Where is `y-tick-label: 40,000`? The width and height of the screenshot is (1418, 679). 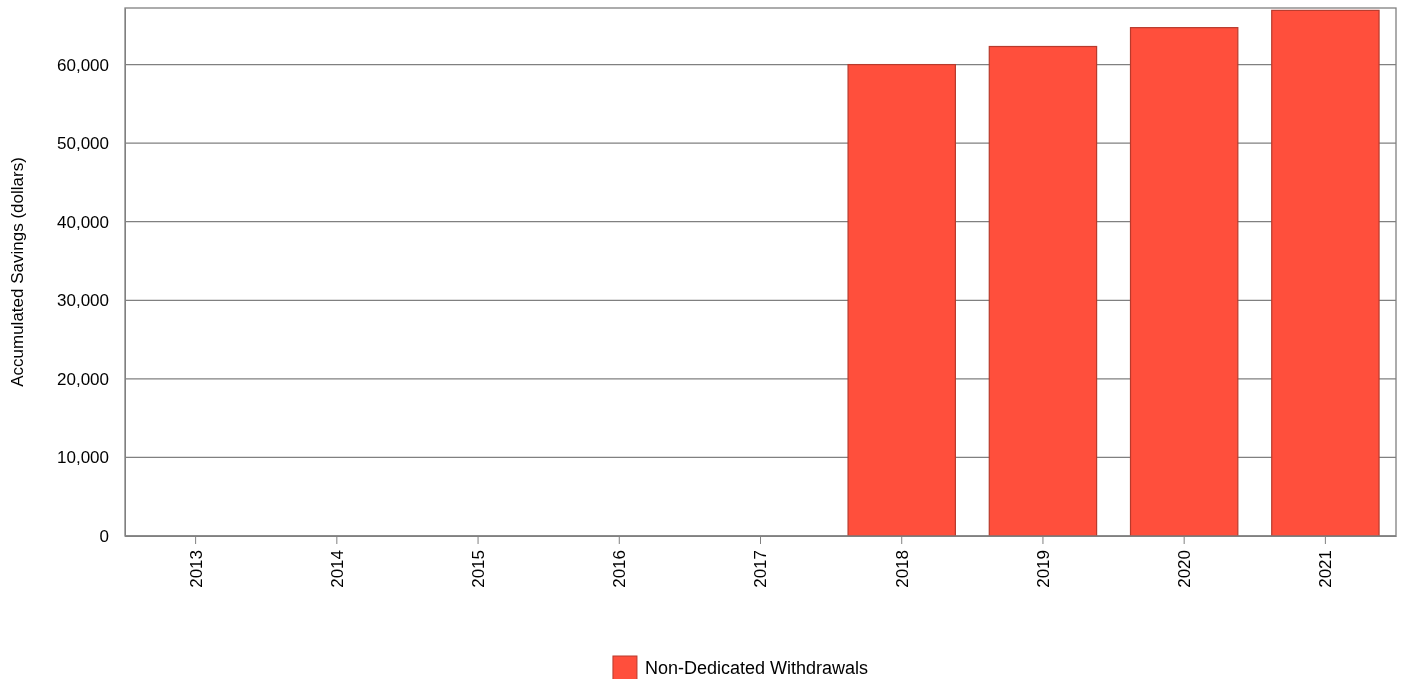
y-tick-label: 40,000 is located at coordinates (83, 222).